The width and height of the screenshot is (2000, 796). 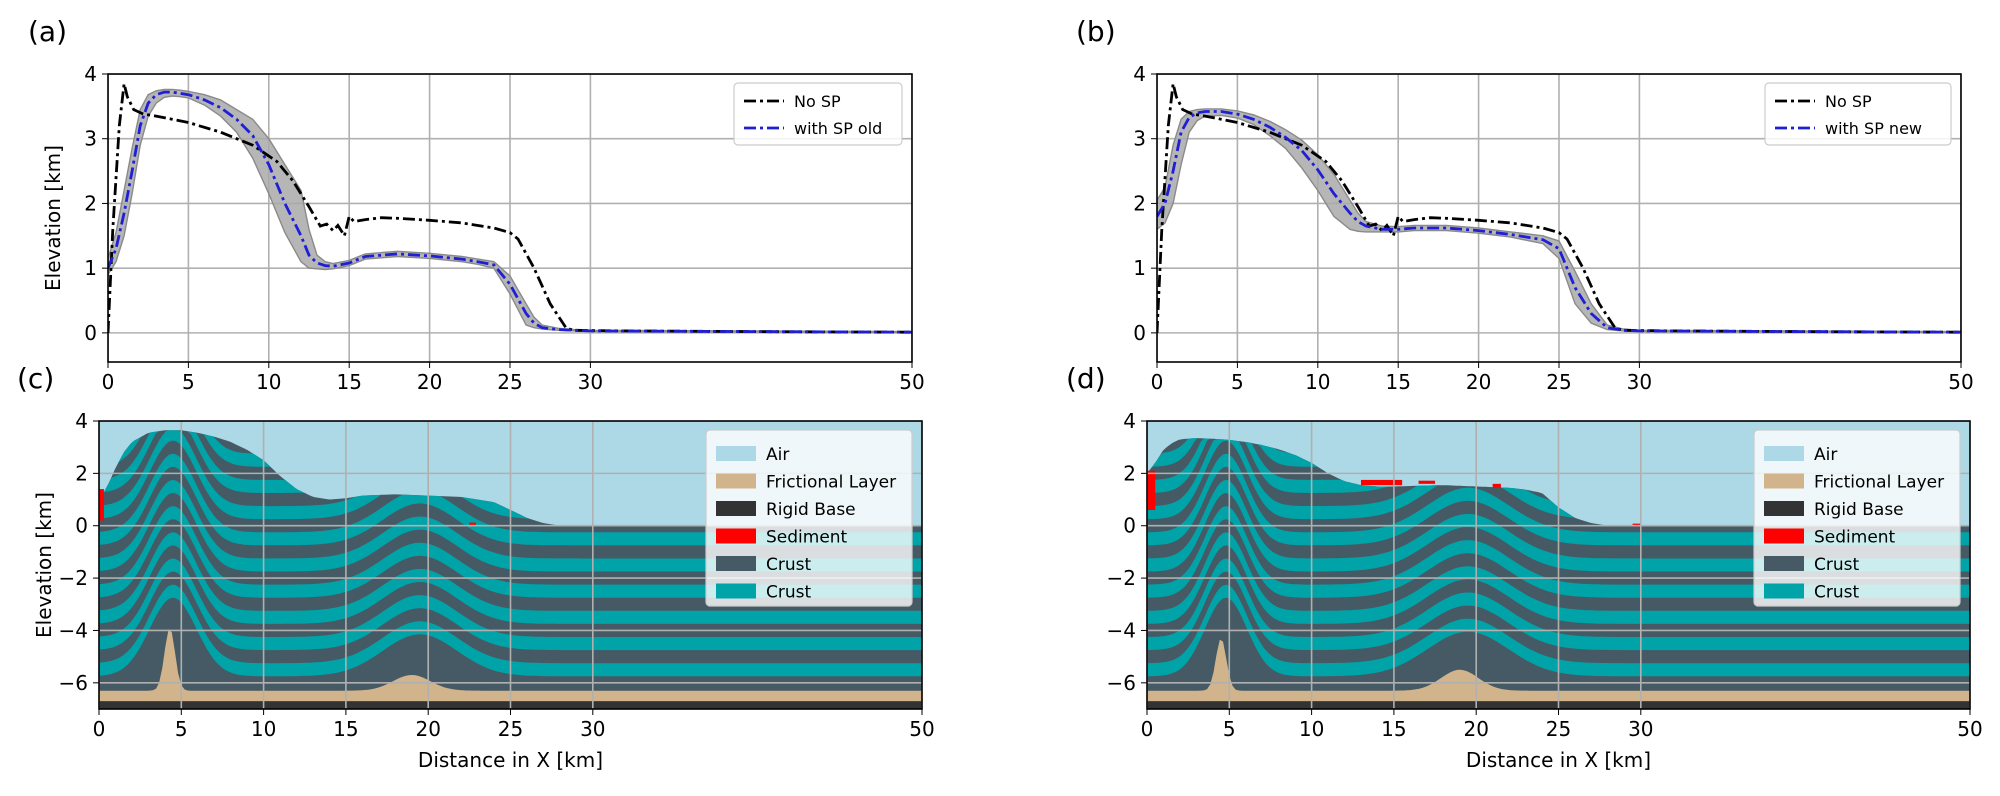 What do you see at coordinates (44, 565) in the screenshot?
I see `y-axis-label: Elevation [km]` at bounding box center [44, 565].